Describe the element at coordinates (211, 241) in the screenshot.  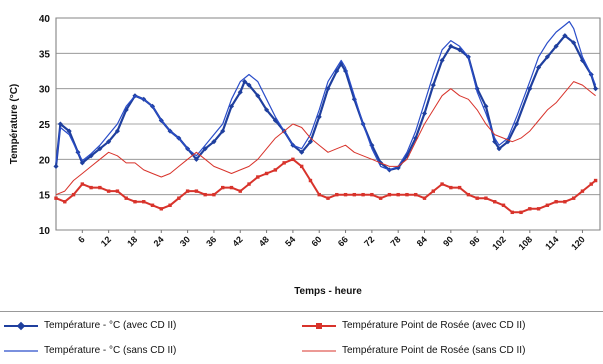
I see `x-tick-label: 36` at that location.